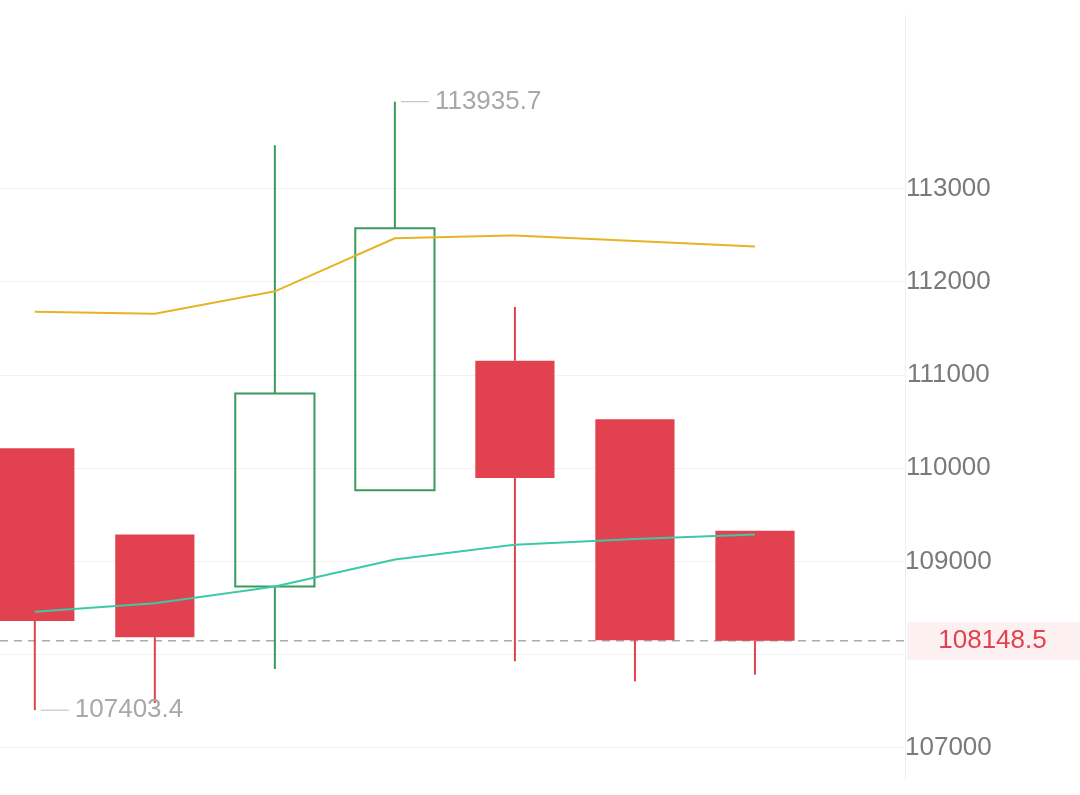 This screenshot has width=1080, height=795. I want to click on y-tick-label: 109000, so click(948, 559).